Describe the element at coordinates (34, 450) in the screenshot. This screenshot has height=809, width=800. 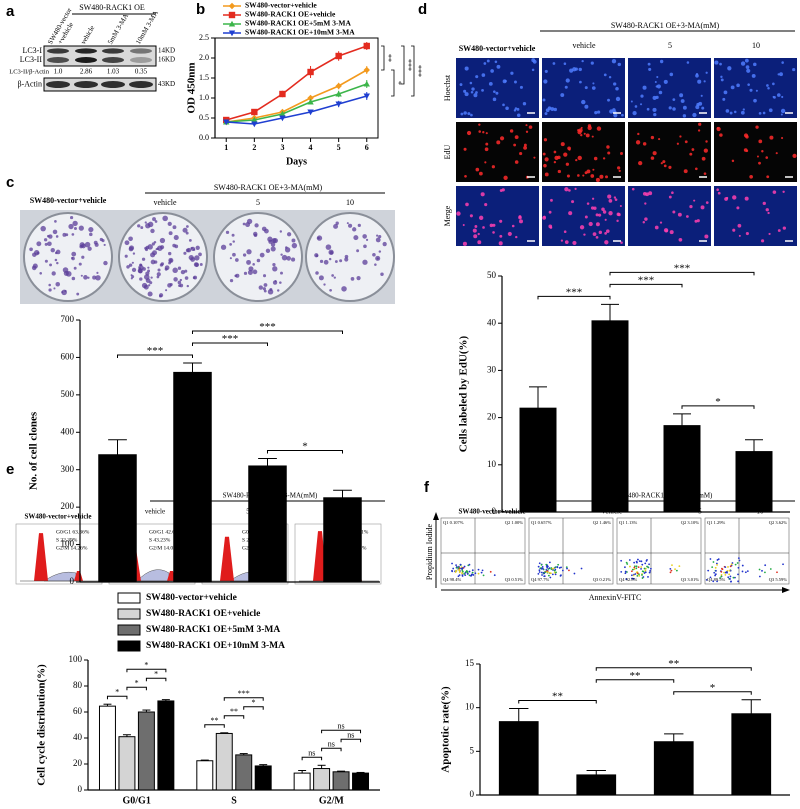
I see `y-axis-label: No. of cell clones` at that location.